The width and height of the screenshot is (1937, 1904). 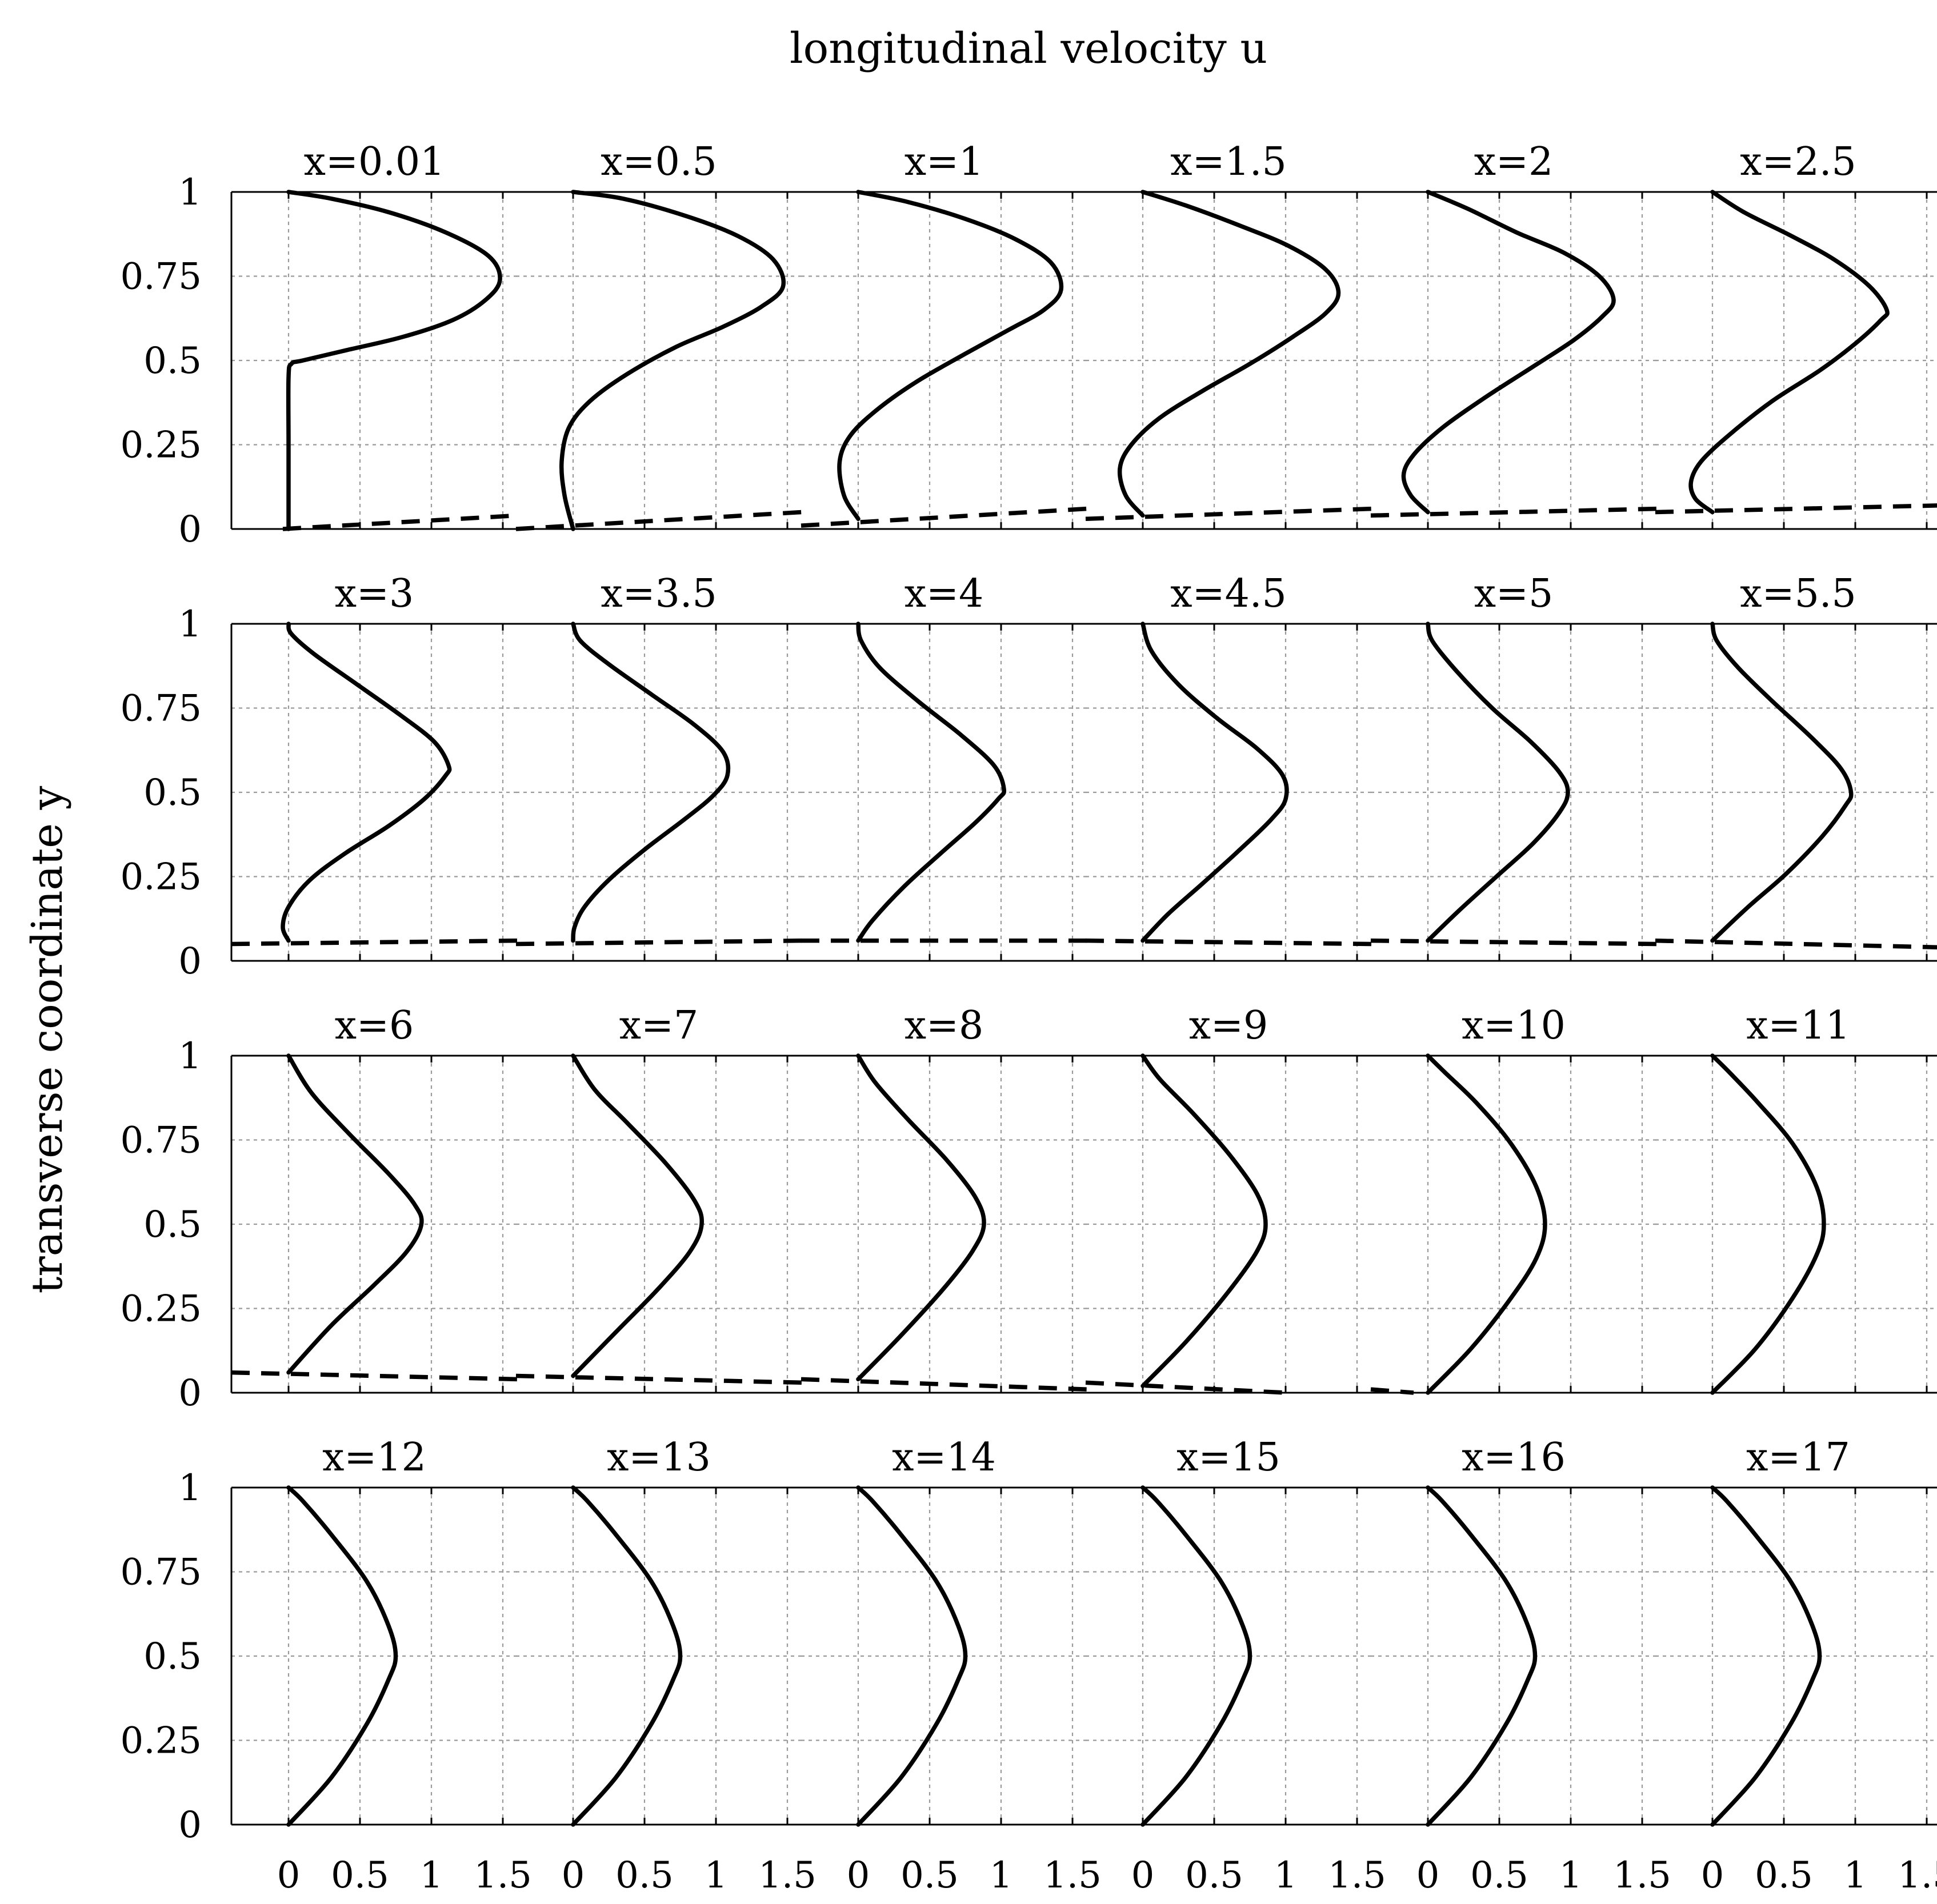 I want to click on panel-title: x=13, so click(x=659, y=1457).